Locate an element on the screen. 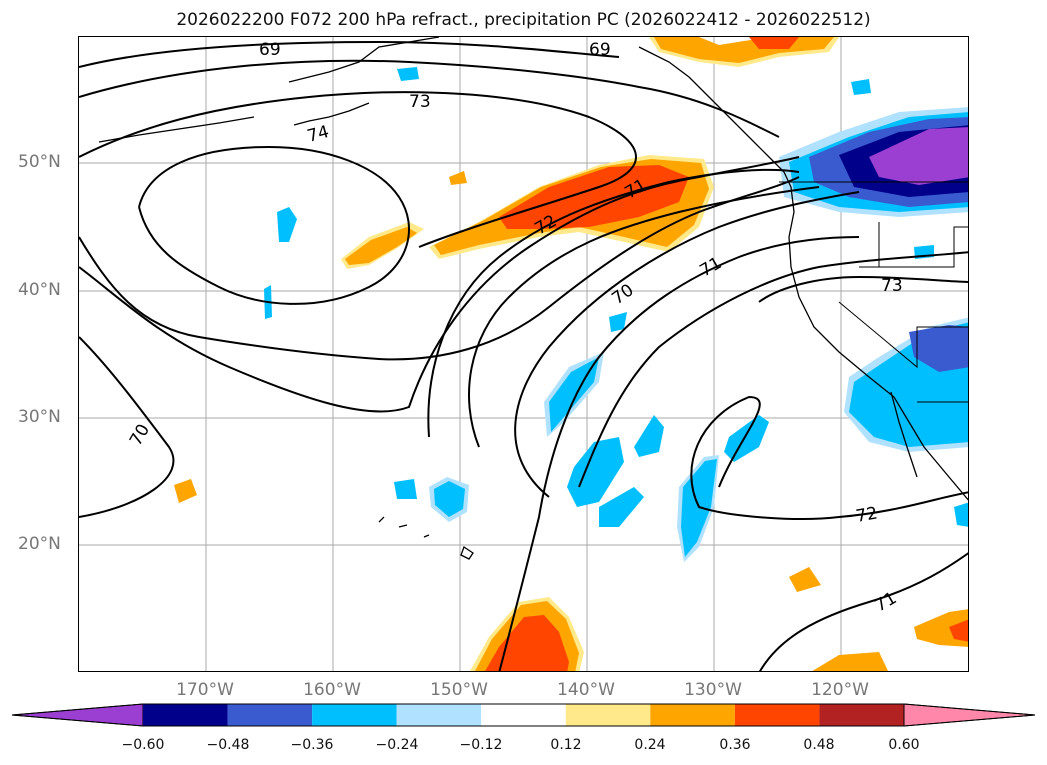  longitude-label: 130°W is located at coordinates (713, 690).